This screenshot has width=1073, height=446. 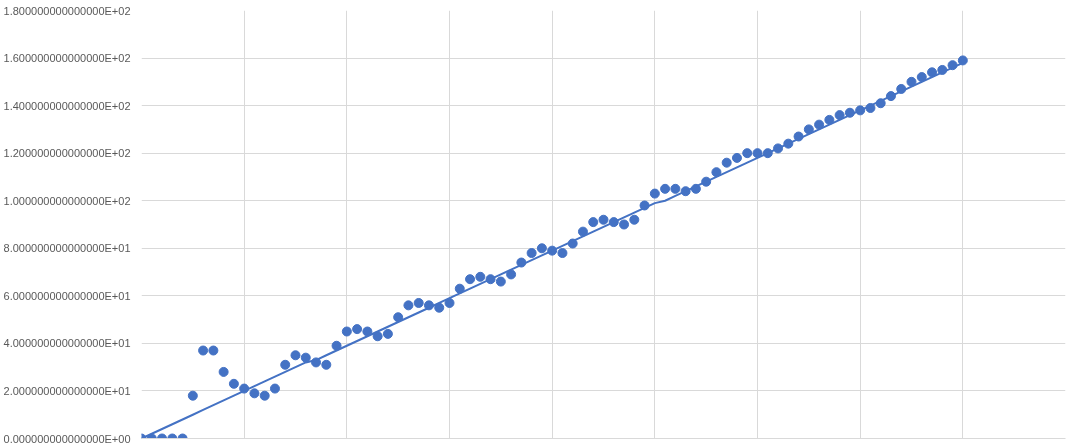 What do you see at coordinates (67, 438) in the screenshot?
I see `y-tick-label: 0.000000000000000E+00` at bounding box center [67, 438].